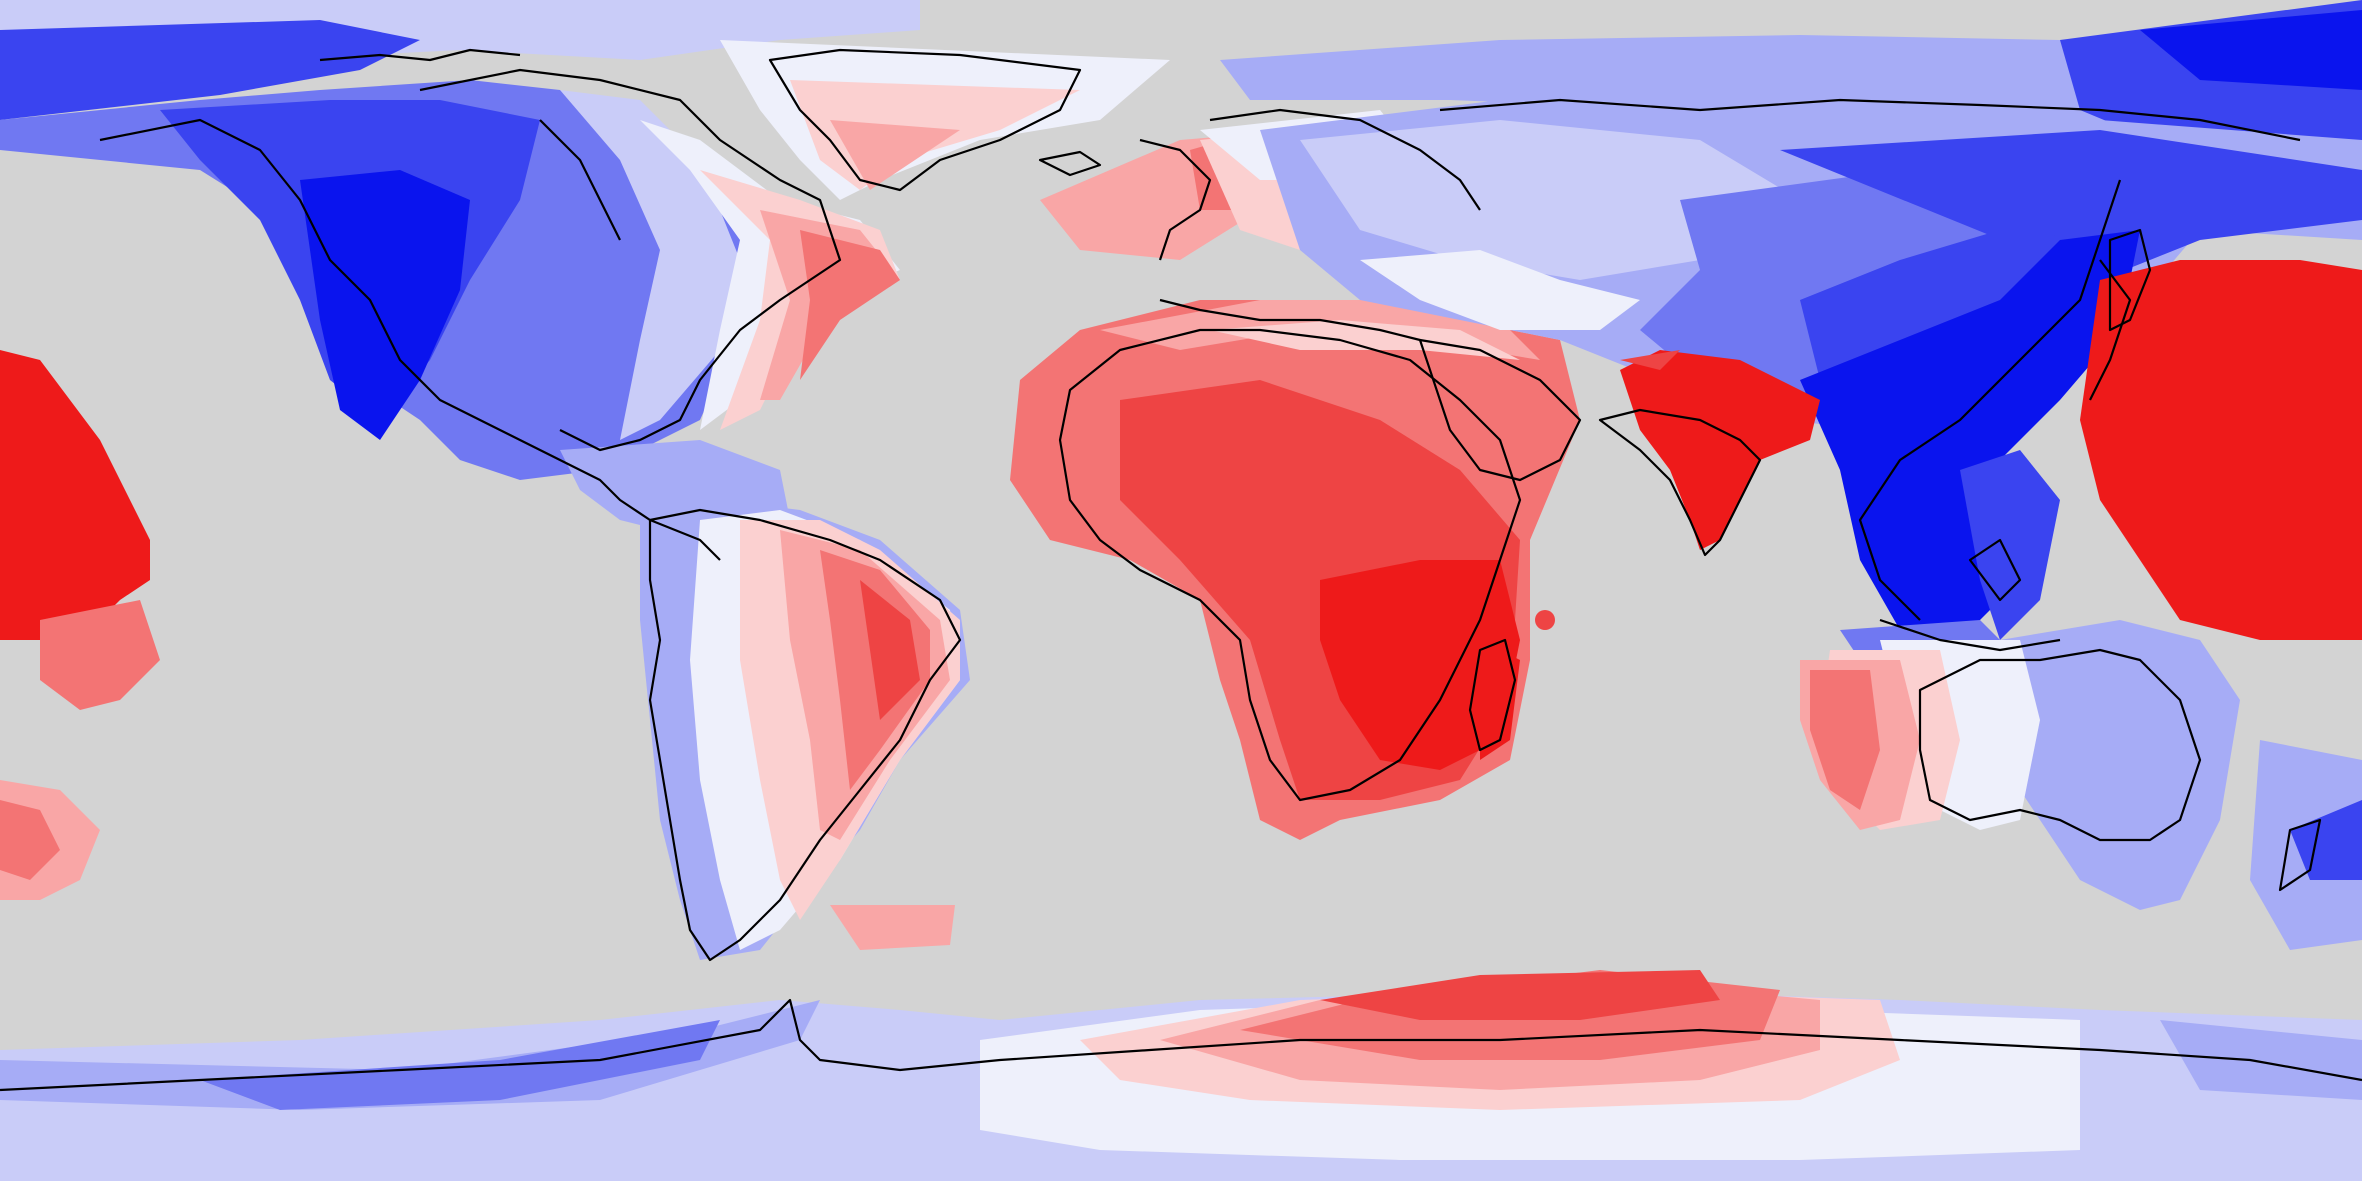 The width and height of the screenshot is (2362, 1181). I want to click on south-america-field, so click(805, 730).